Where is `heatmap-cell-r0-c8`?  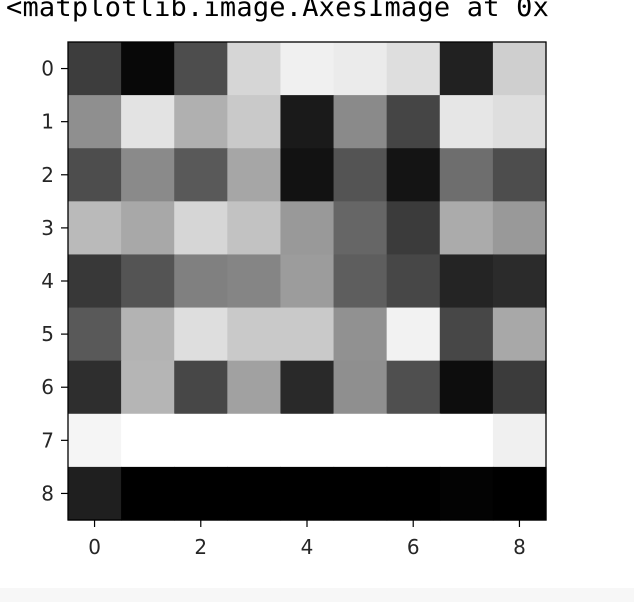
heatmap-cell-r0-c8 is located at coordinates (519, 69).